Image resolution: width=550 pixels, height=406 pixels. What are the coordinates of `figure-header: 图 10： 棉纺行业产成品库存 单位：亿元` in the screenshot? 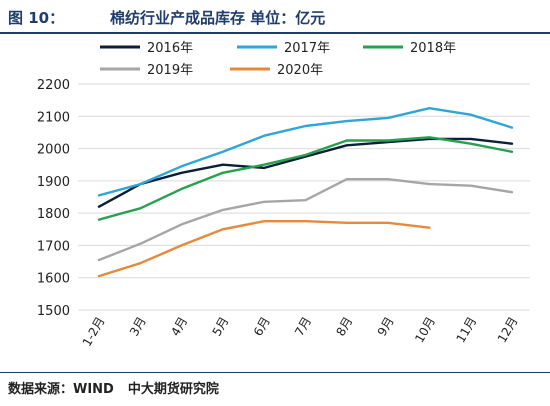 It's located at (275, 17).